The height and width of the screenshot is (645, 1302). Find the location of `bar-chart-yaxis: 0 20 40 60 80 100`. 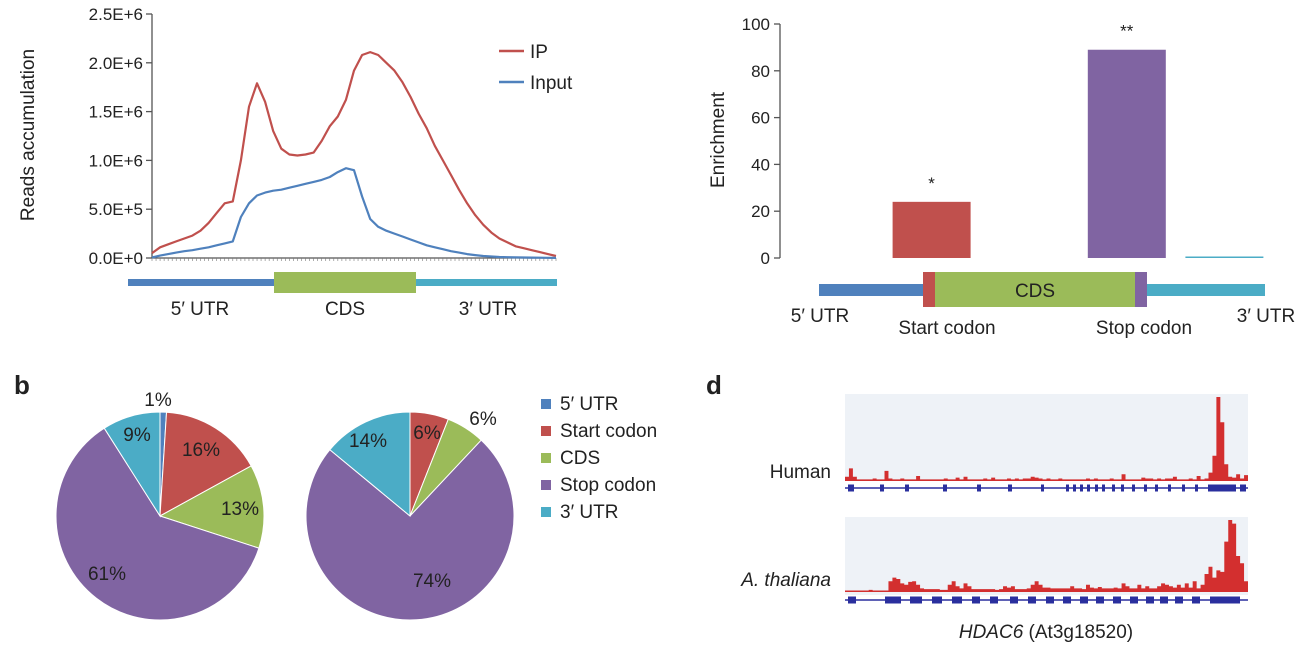

bar-chart-yaxis: 0 20 40 60 80 100 is located at coordinates (761, 141).